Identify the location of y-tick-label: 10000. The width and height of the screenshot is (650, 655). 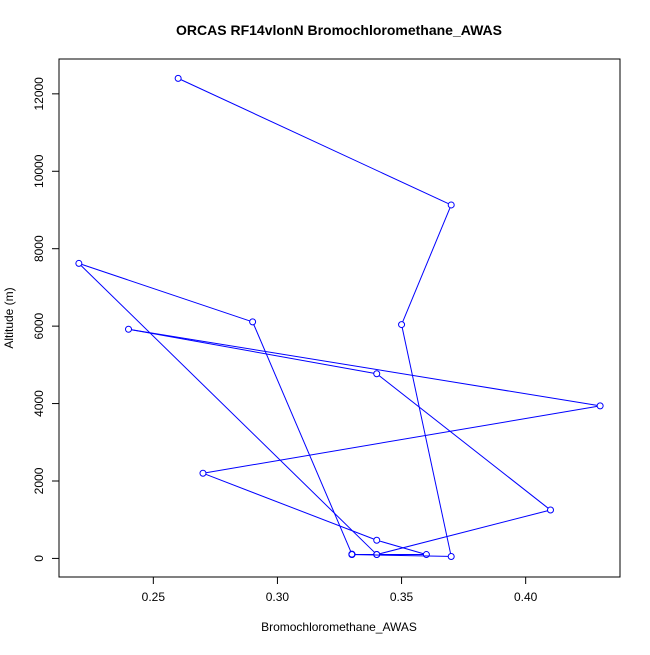
(39, 171).